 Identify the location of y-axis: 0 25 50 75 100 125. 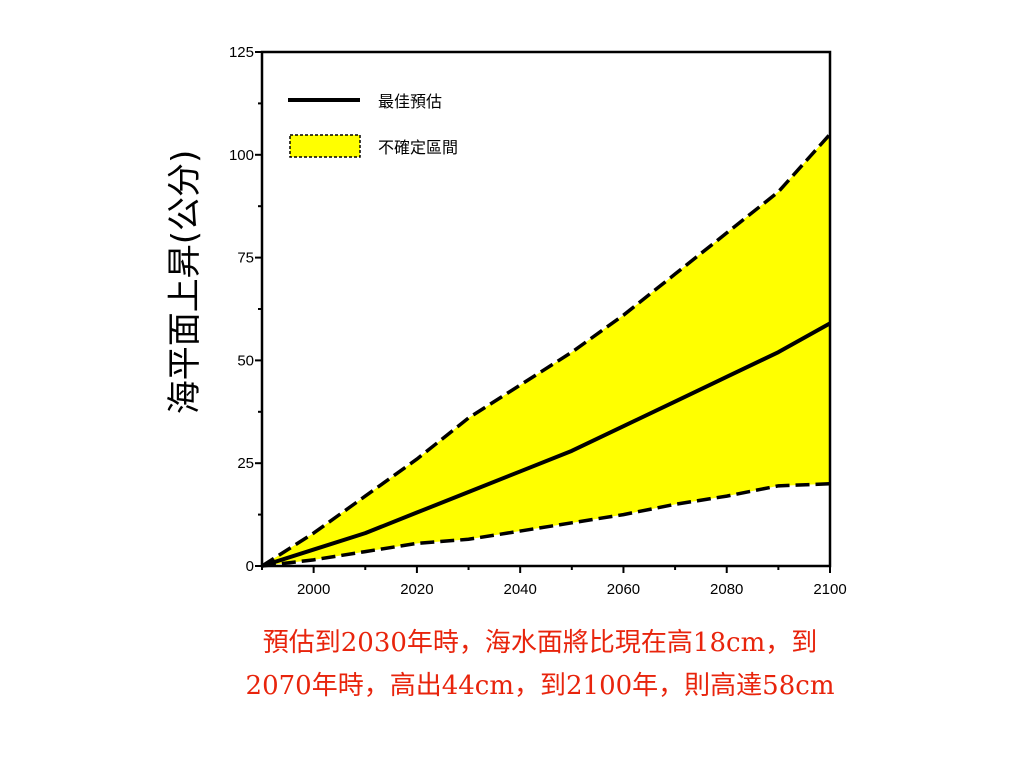
(245, 309).